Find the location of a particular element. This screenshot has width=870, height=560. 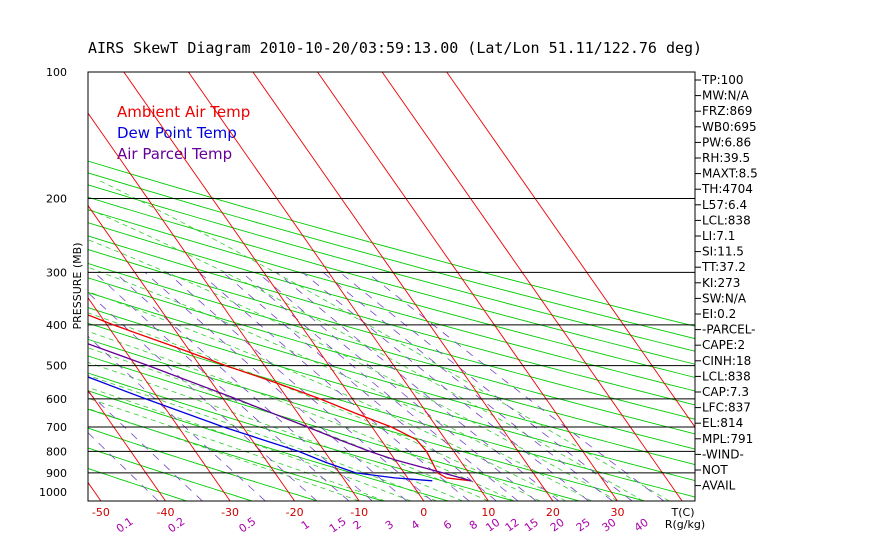

y-axis-label: PRESSURE (MB) is located at coordinates (77, 286).